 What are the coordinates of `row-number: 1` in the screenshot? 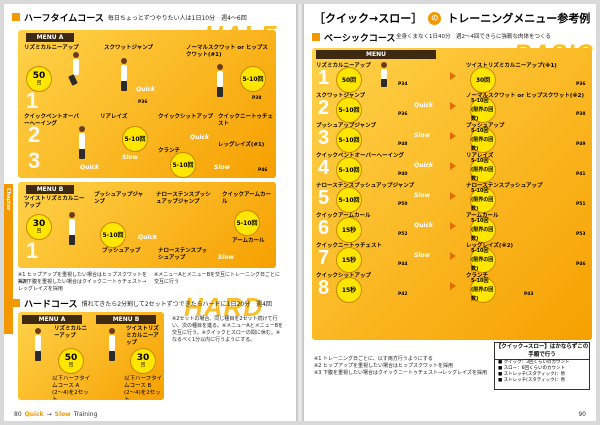 It's located at (324, 78).